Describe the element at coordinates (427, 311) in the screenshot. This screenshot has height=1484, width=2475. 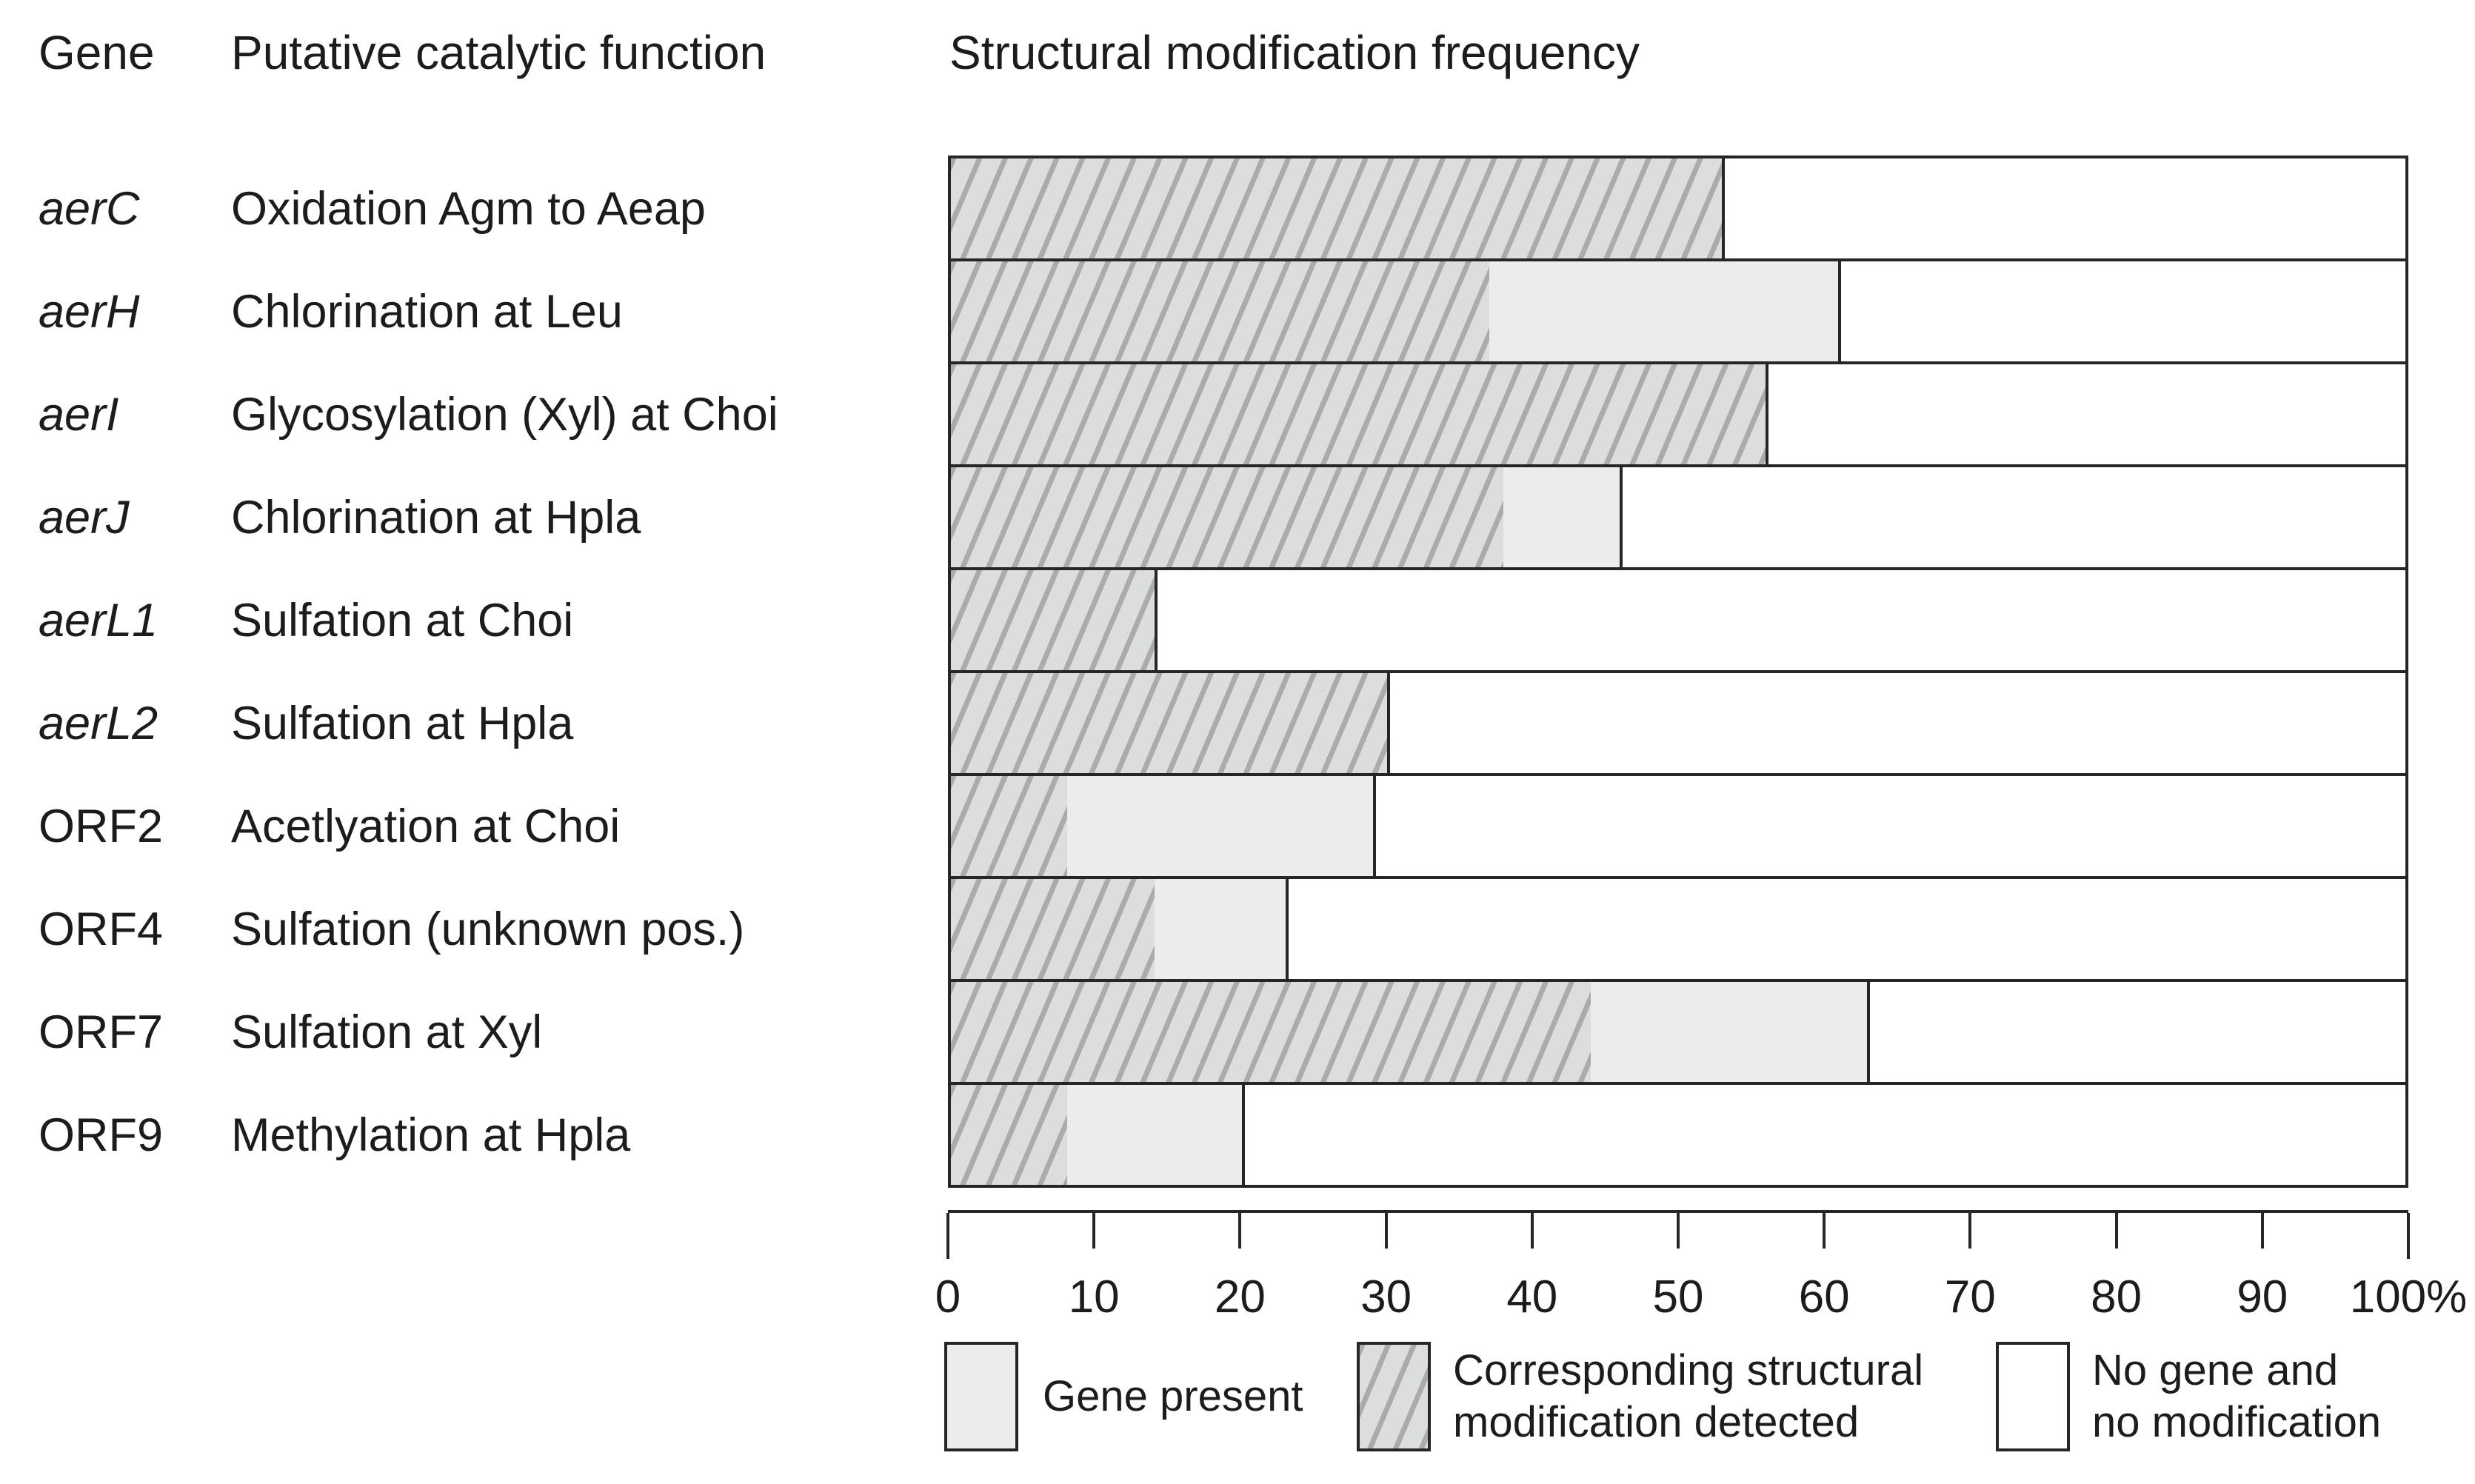
I see `function-label: Chlorination at Leu` at that location.